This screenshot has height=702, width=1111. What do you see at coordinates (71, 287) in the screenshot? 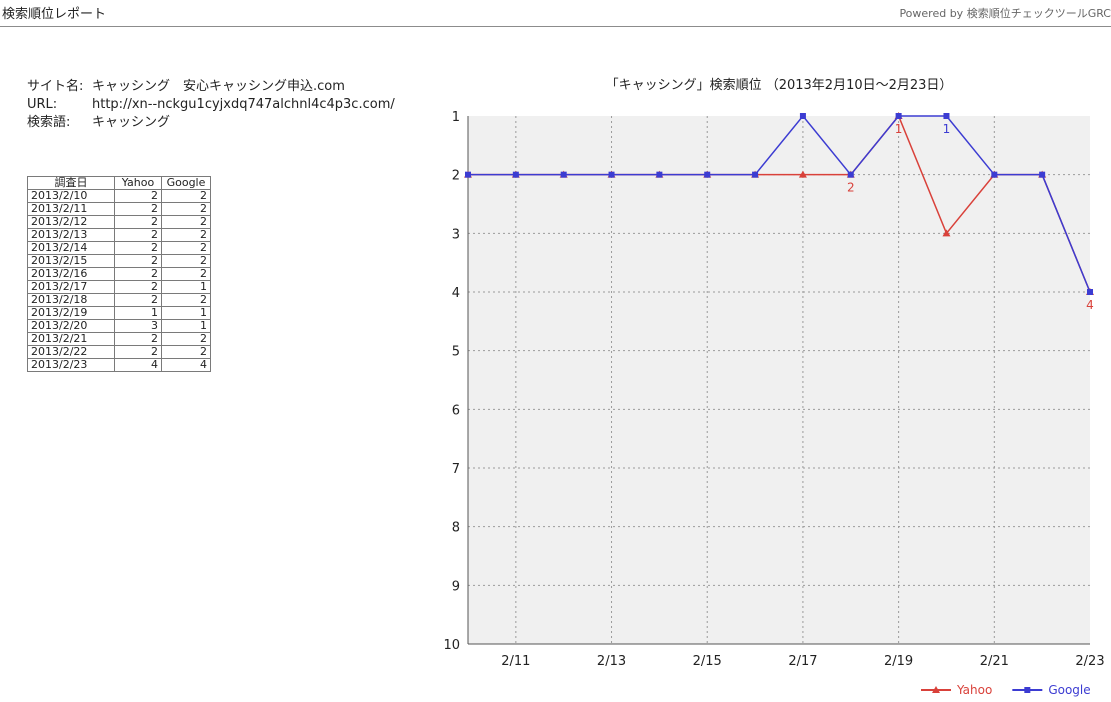
I see `date-cell: 2013/2/17` at bounding box center [71, 287].